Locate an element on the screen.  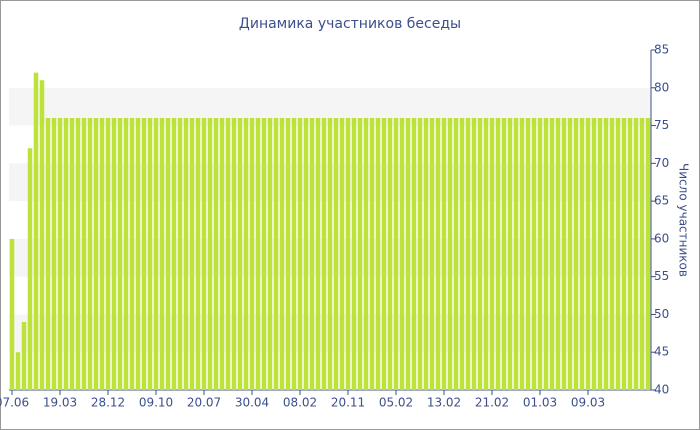
x-tick-label: 08.02 is located at coordinates (300, 403).